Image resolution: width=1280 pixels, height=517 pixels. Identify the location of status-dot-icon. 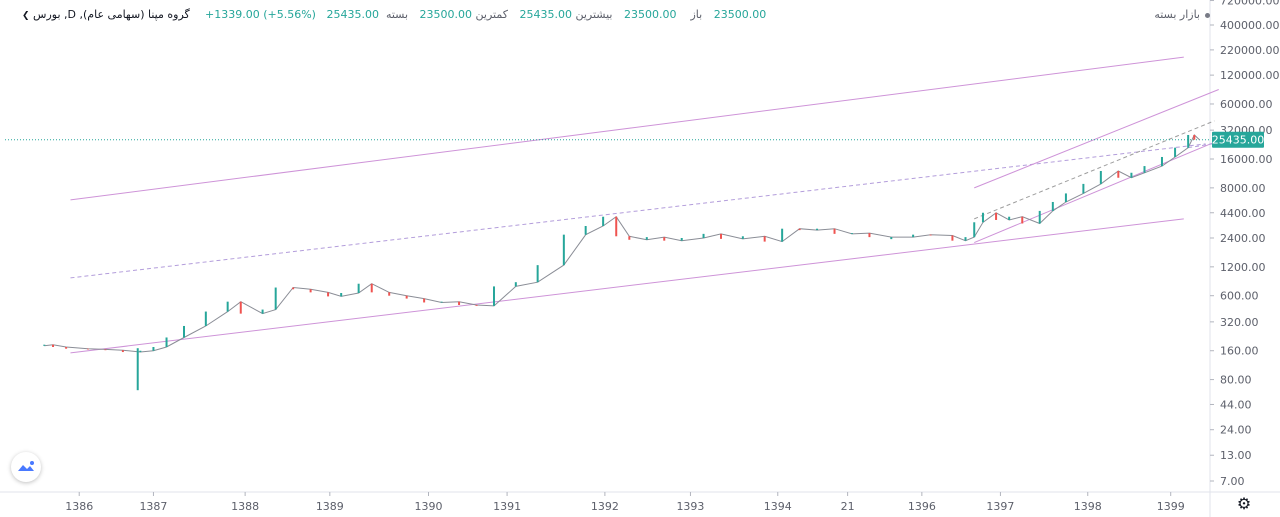
(1207, 15).